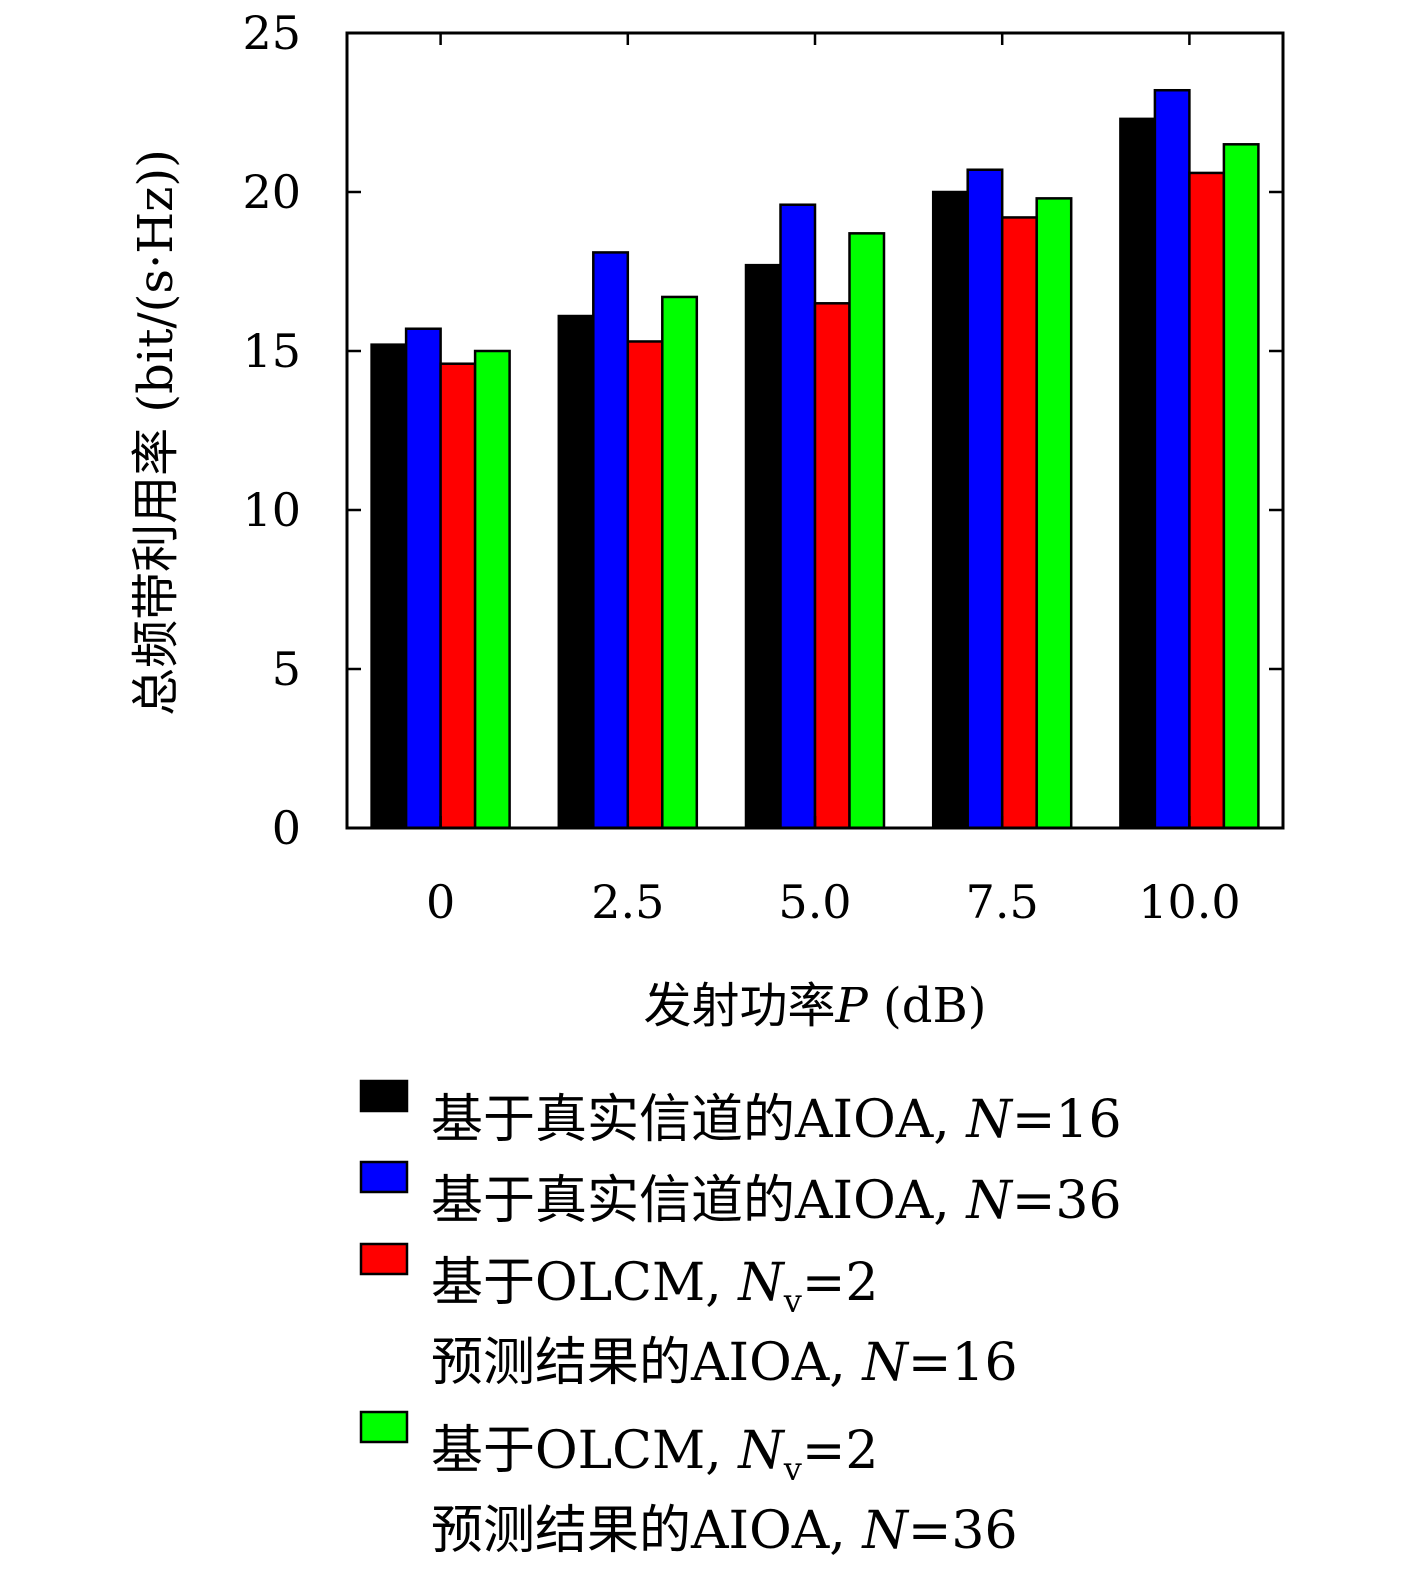  I want to click on x-axis-title-prefix: 发射功率, so click(739, 1006).